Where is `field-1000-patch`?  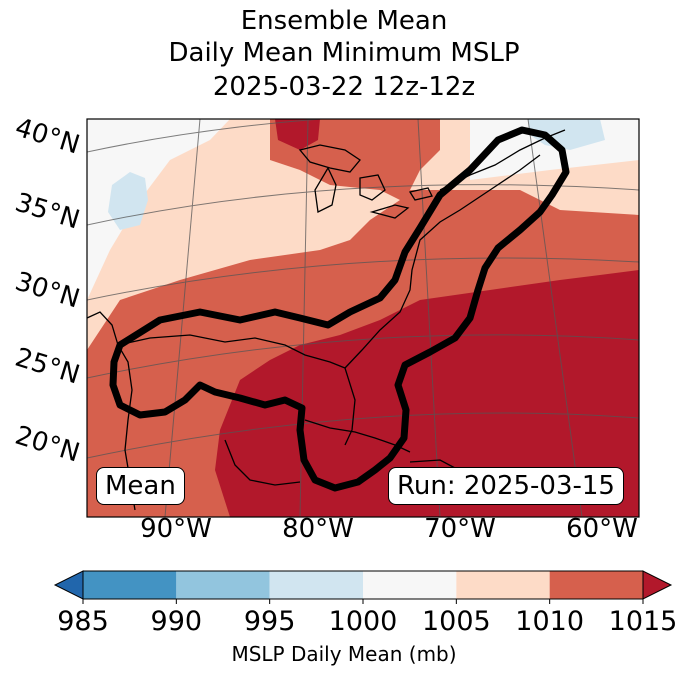
field-1000-patch is located at coordinates (128, 201).